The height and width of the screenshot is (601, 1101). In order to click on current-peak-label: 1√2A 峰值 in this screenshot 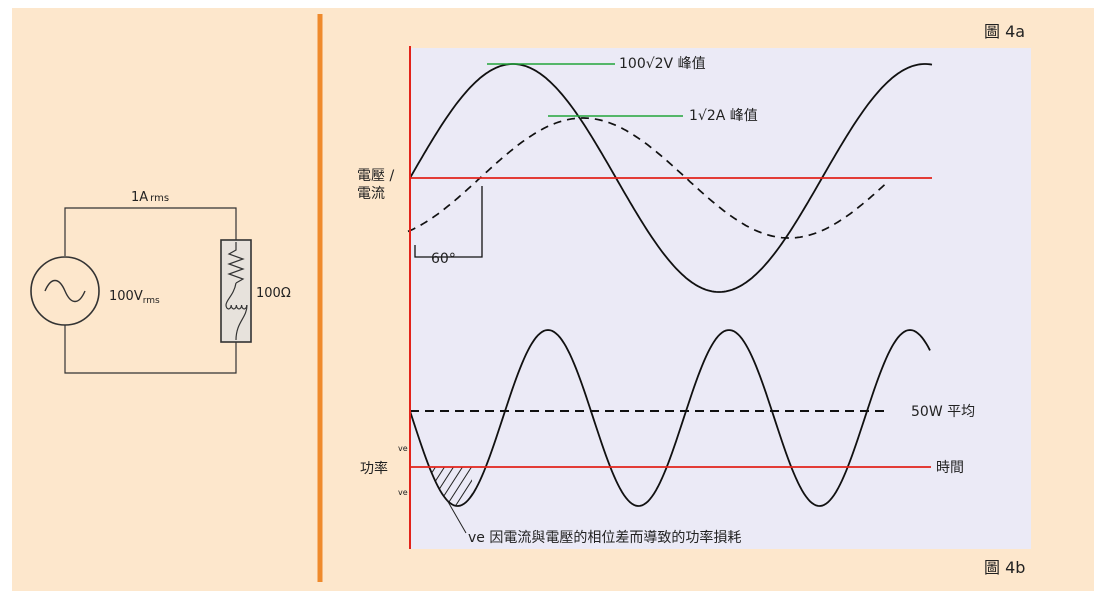, I will do `click(723, 116)`.